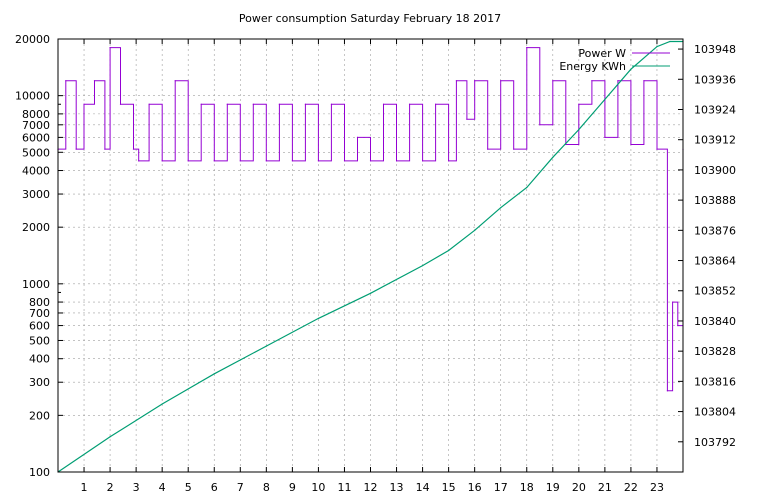 This screenshot has width=768, height=500. I want to click on y-tick-label: 6000, so click(36, 137).